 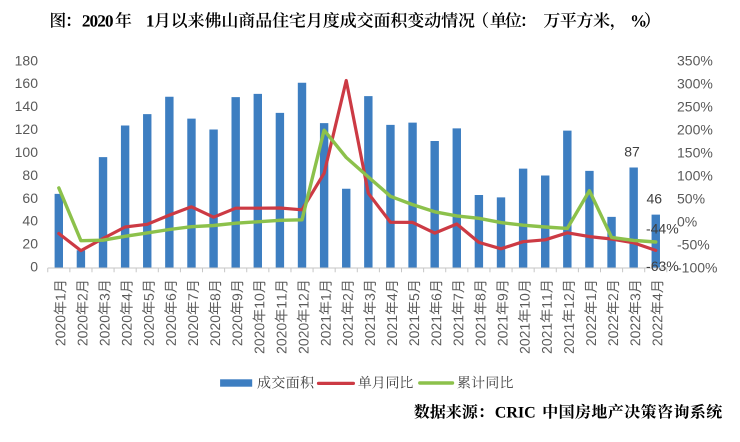 What do you see at coordinates (655, 198) in the screenshot?
I see `svg-text: 46` at bounding box center [655, 198].